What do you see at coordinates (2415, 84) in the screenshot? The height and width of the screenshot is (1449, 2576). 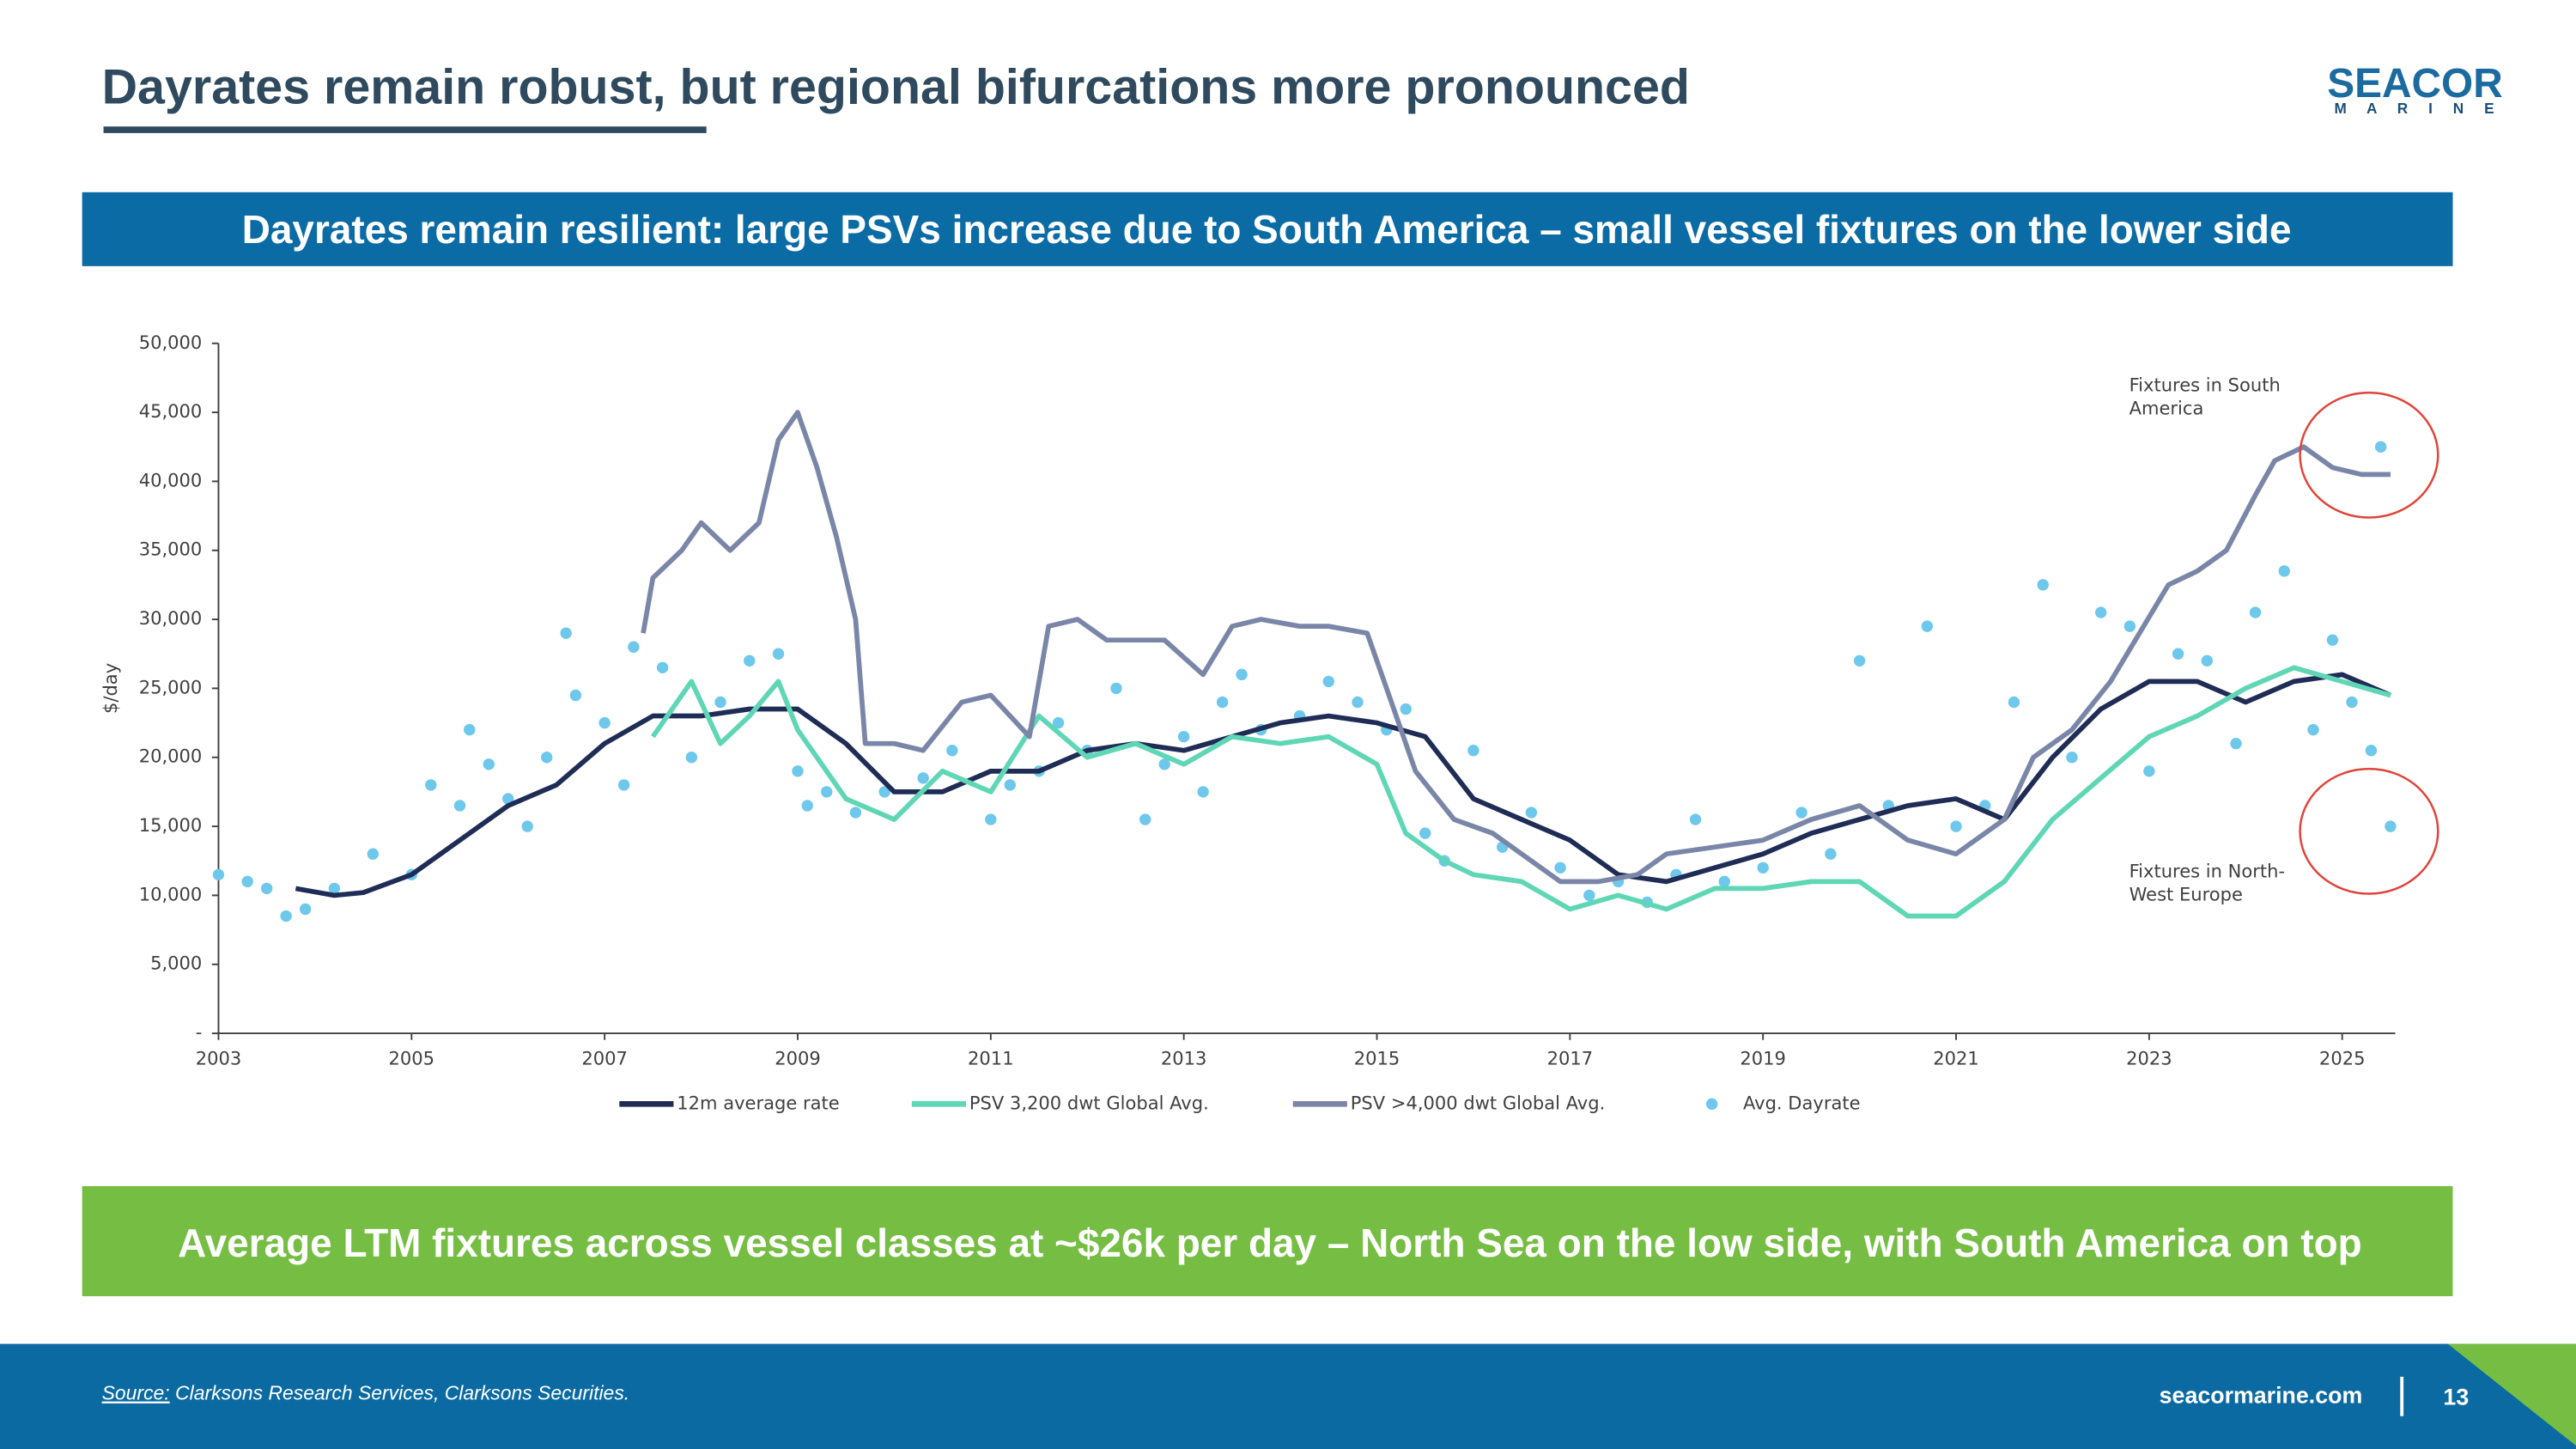 I see `logo: SEACOR` at bounding box center [2415, 84].